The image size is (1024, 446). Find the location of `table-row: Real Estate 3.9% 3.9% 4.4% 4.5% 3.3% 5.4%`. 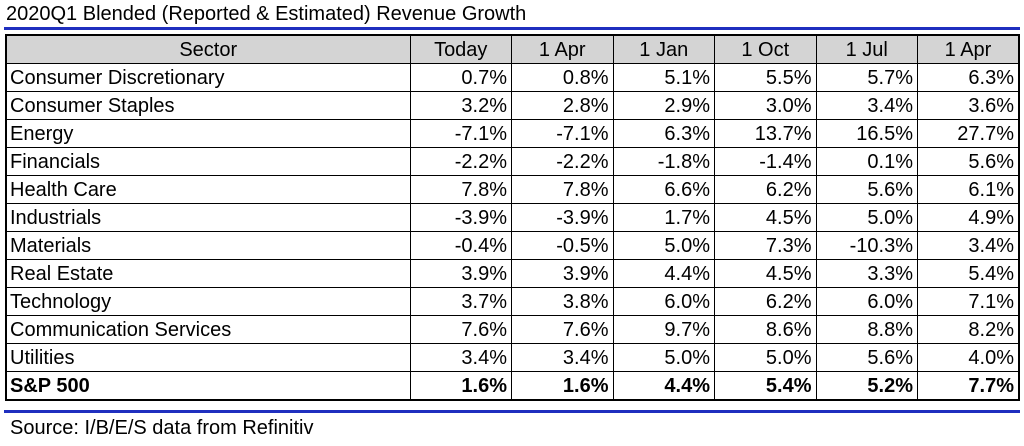

table-row: Real Estate 3.9% 3.9% 4.4% 4.5% 3.3% 5.4% is located at coordinates (512, 273).